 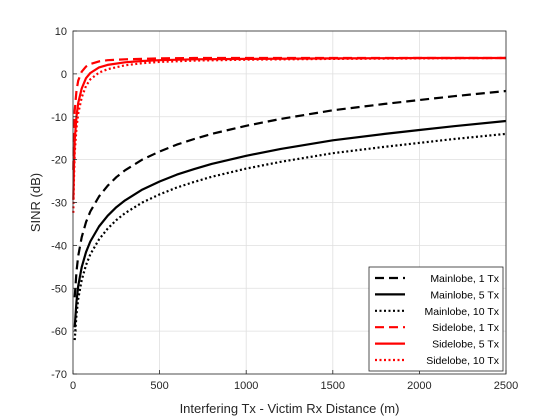 What do you see at coordinates (64, 75) in the screenshot?
I see `y-tick-label: 0` at bounding box center [64, 75].